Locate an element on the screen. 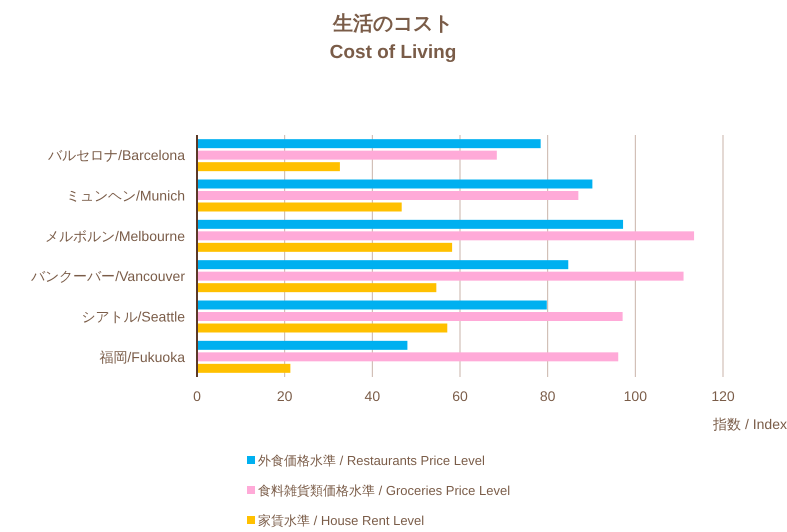  y-tick-label: バルセロナ/Barcelona is located at coordinates (116, 155).